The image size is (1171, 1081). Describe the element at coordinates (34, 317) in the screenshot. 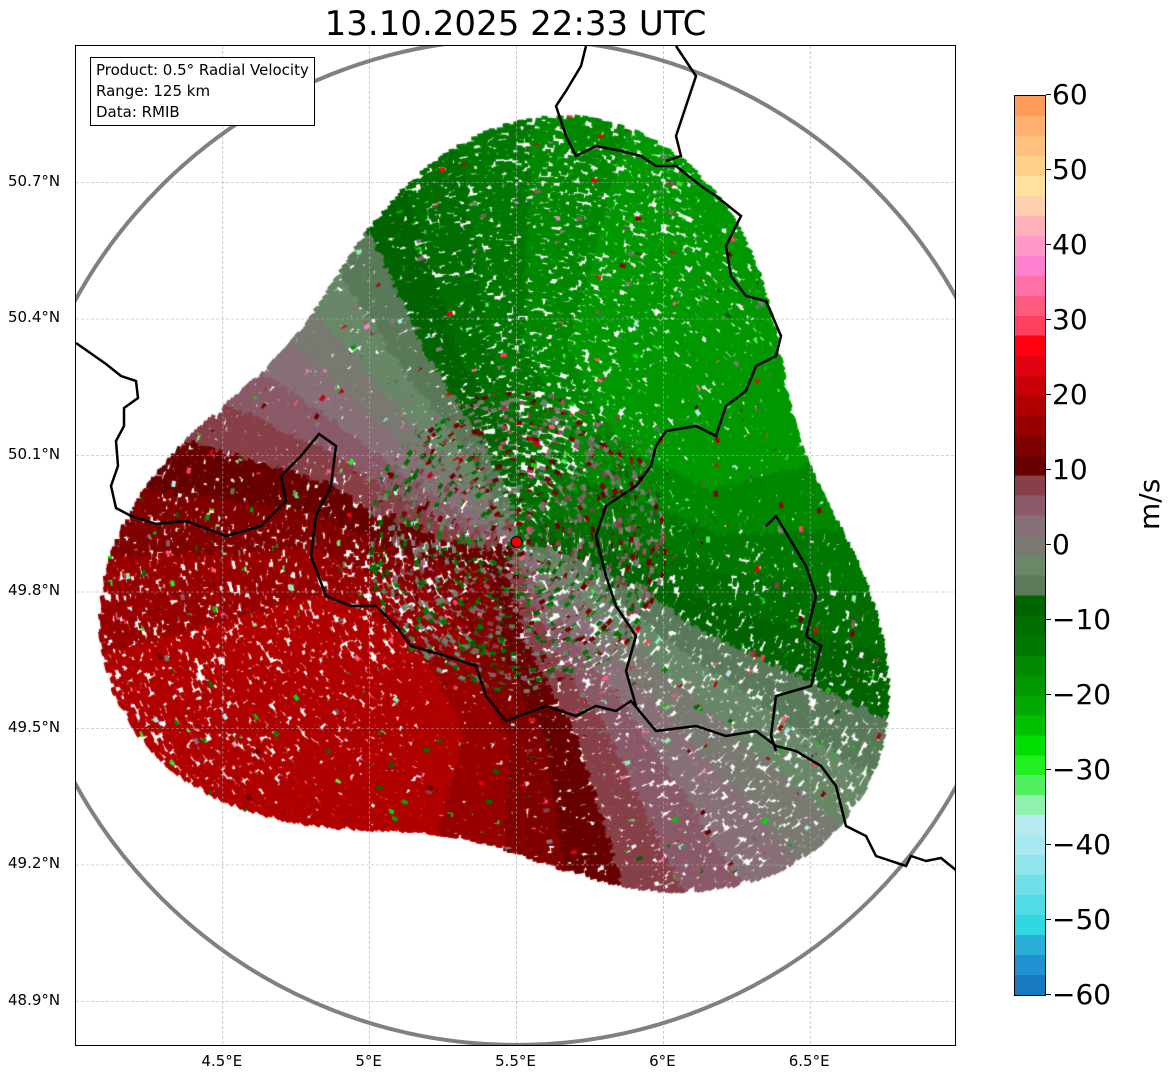

I see `lat-tick-label: 50.4°N` at that location.